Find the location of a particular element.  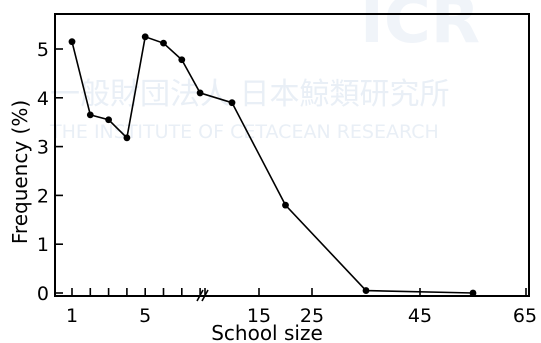

x-axis-ticks: 1 5 15 25 45 65 is located at coordinates (301, 307).